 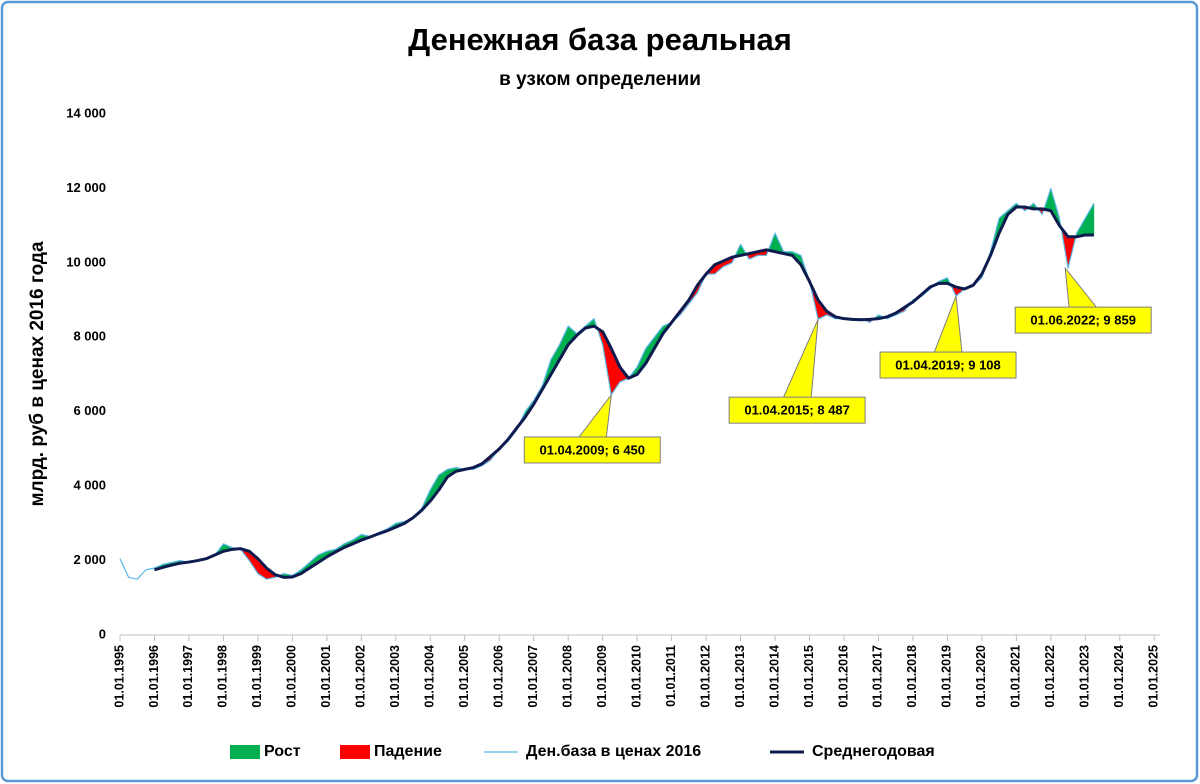 I want to click on annotation-label: 01.06.2022; 9 859, so click(x=1083, y=320).